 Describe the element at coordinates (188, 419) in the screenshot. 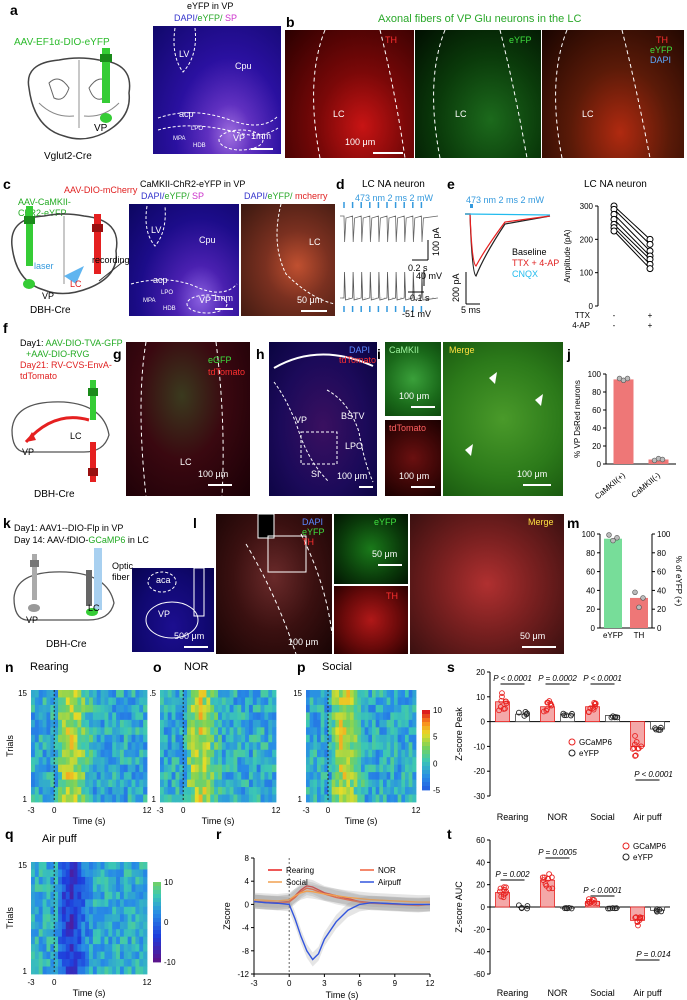

I see `g-micrograph: eGFP tdTomato LC 100 μm` at that location.